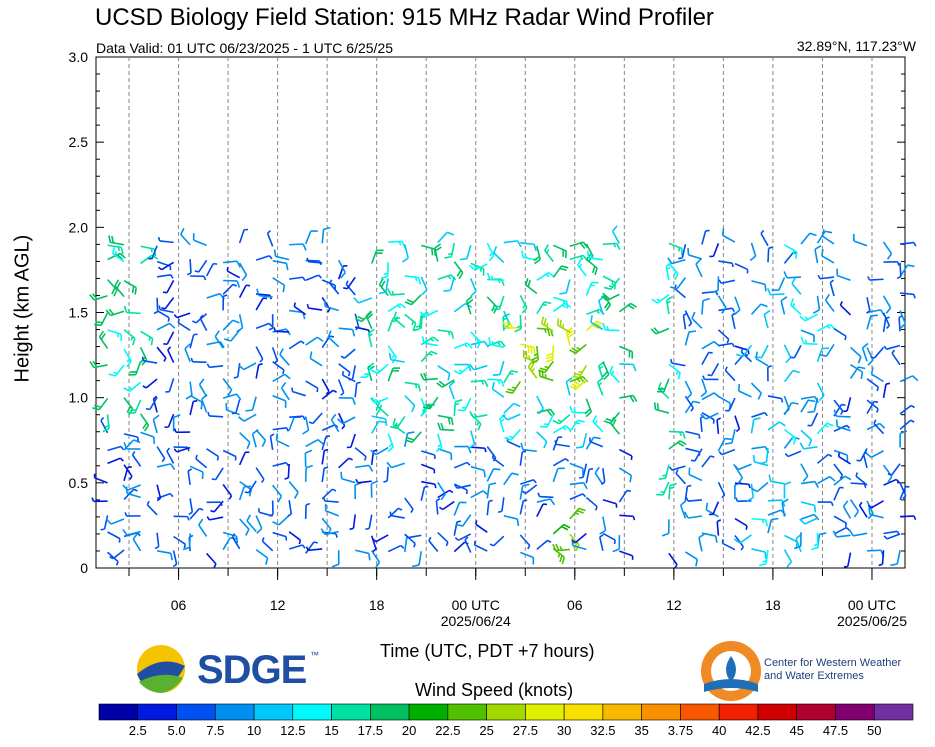 This screenshot has width=935, height=747. What do you see at coordinates (773, 605) in the screenshot?
I see `x-tick-label: 18` at bounding box center [773, 605].